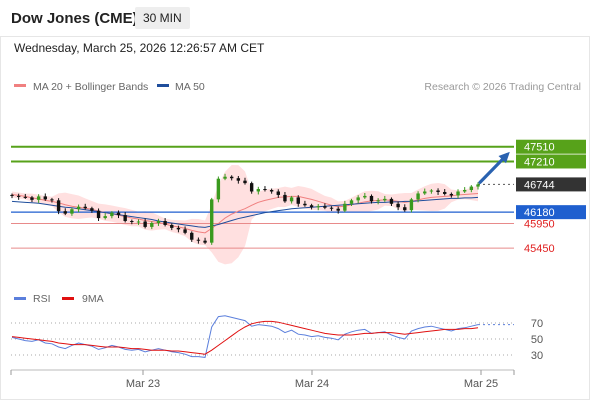 Image resolution: width=590 pixels, height=400 pixels. I want to click on rsi-legend-label: RSI, so click(42, 299).